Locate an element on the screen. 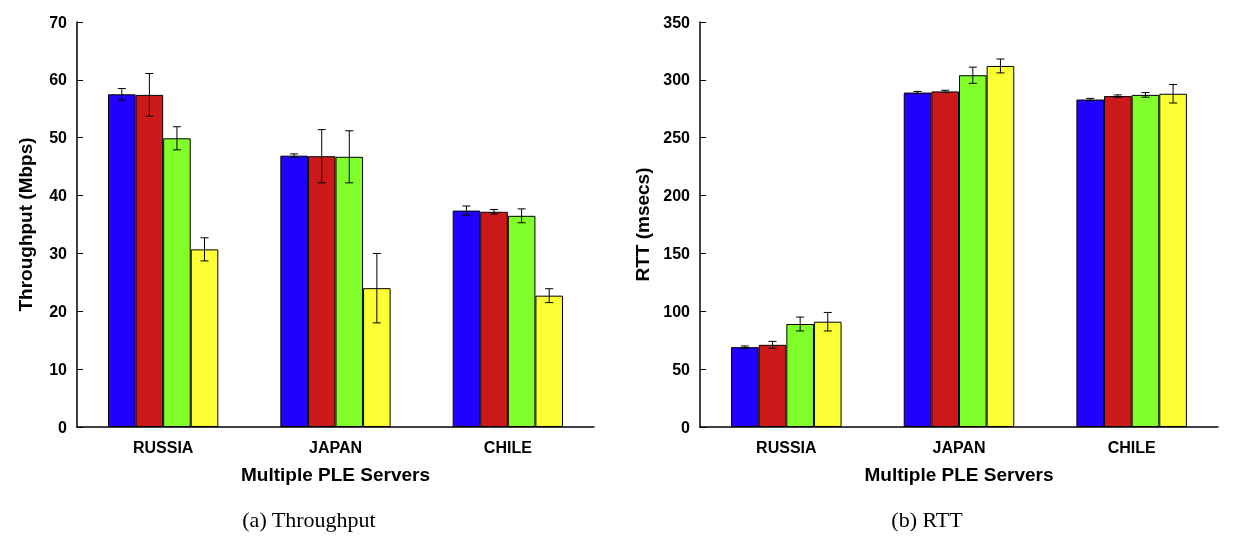  y-tick-label: 20 is located at coordinates (58, 311).